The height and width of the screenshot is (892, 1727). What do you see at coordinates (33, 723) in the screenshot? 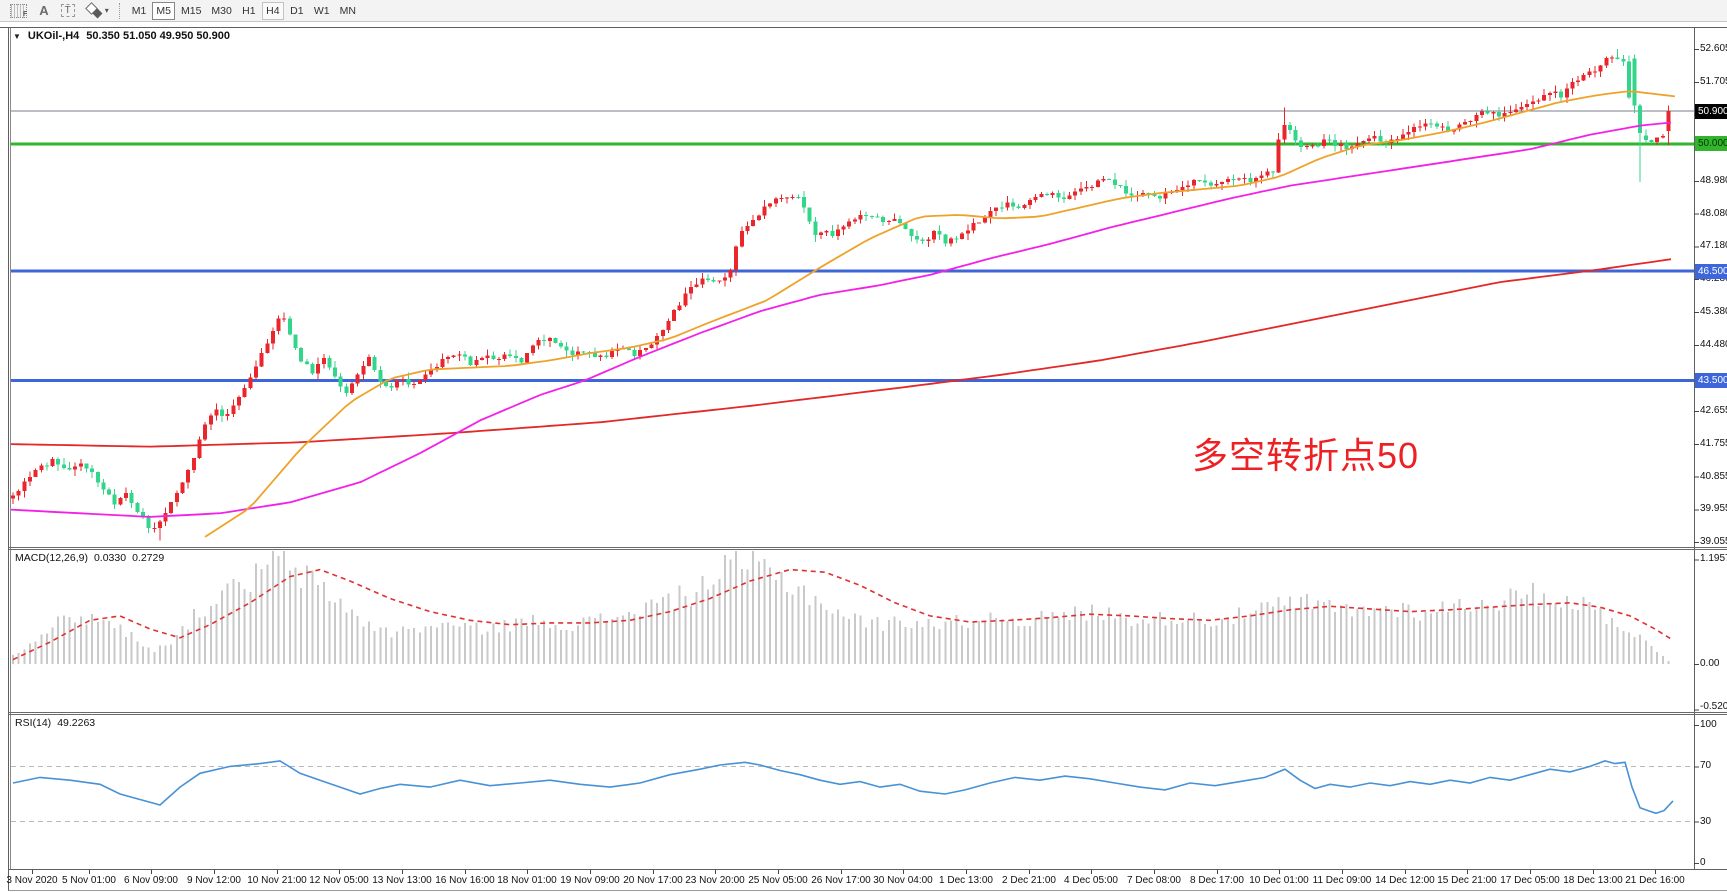
I see `rsi-name: RSI(14)` at bounding box center [33, 723].